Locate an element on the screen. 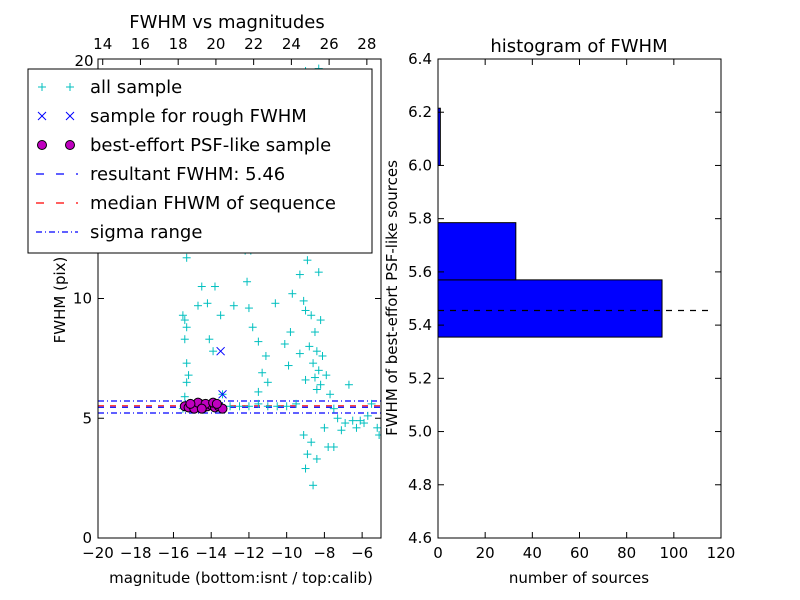  legend-entry-3: resultant FWHM: 5.46 is located at coordinates (160, 174).